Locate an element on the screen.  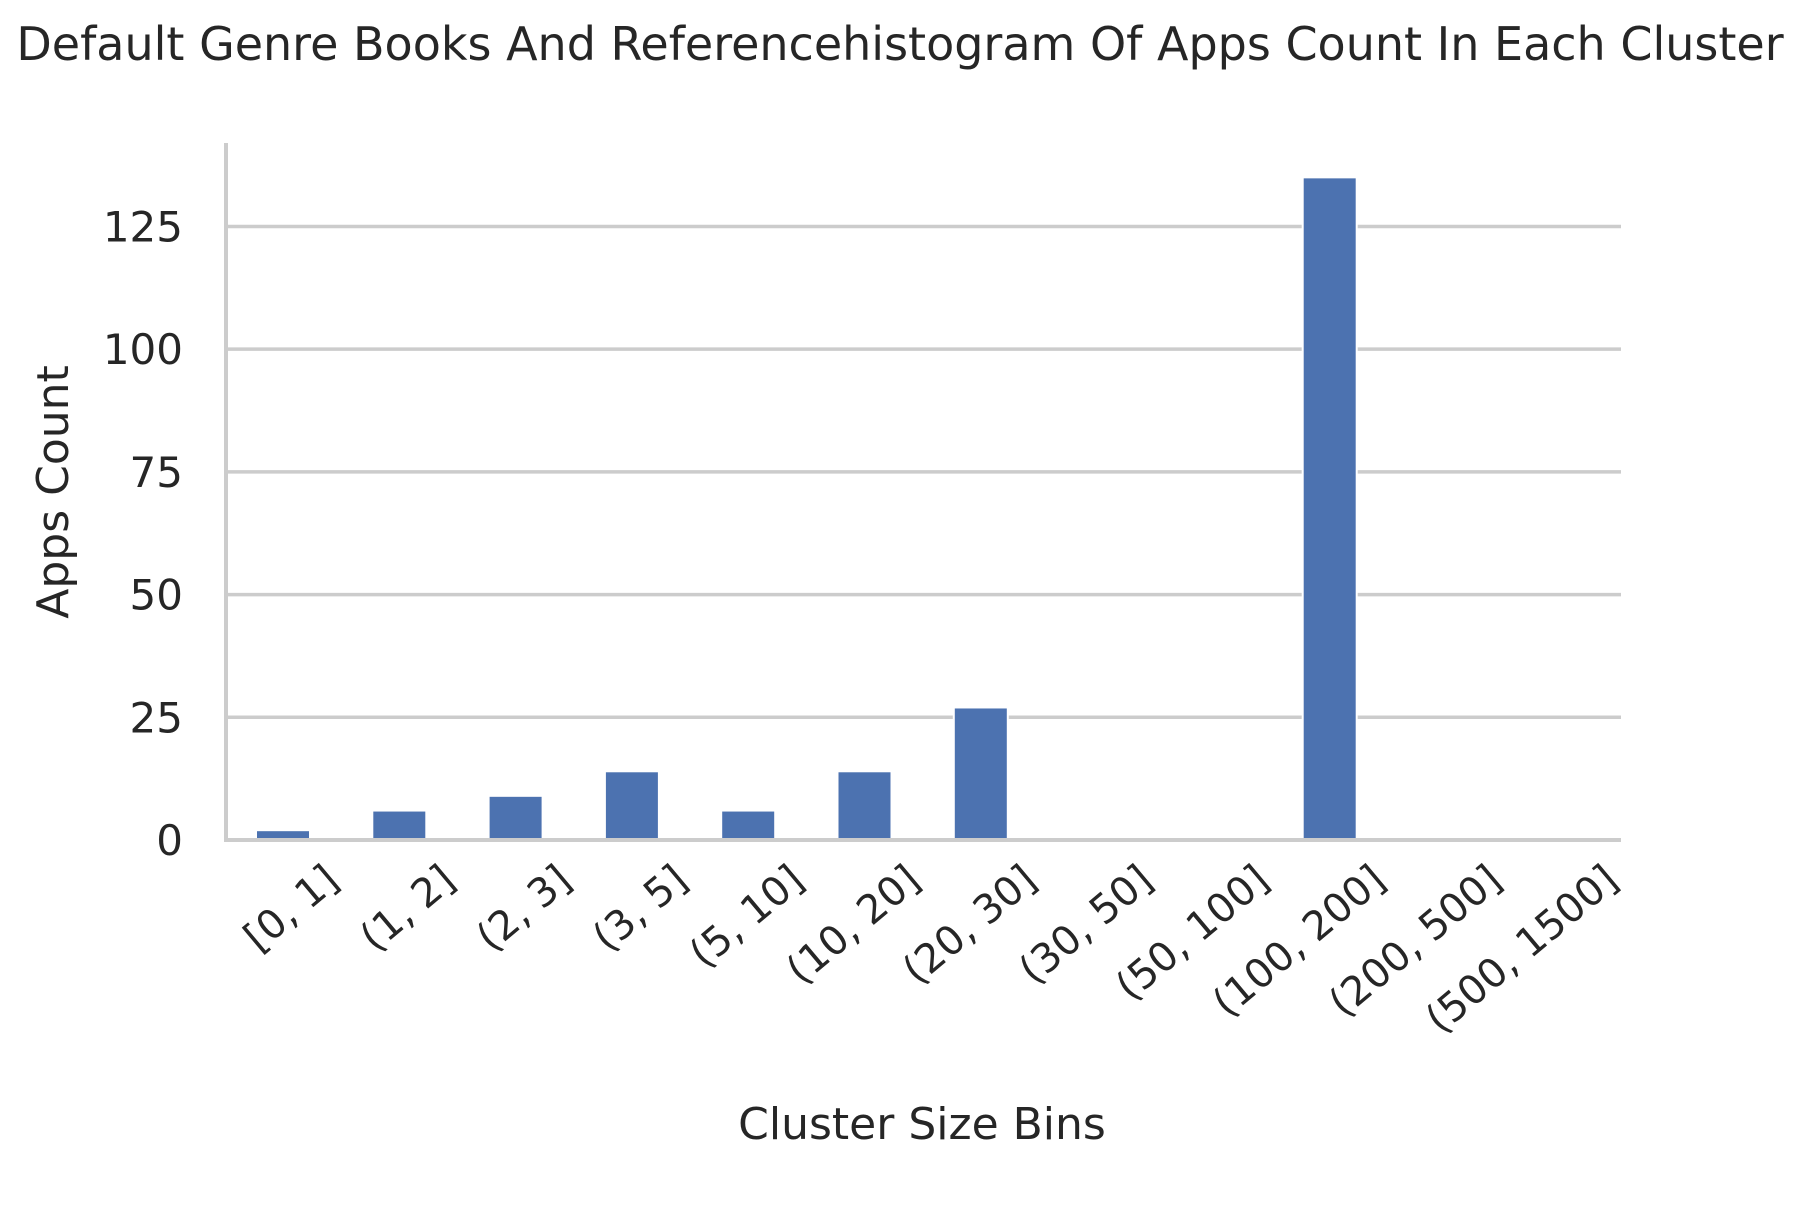
x-tick-label: (1, 2] is located at coordinates (408, 908).